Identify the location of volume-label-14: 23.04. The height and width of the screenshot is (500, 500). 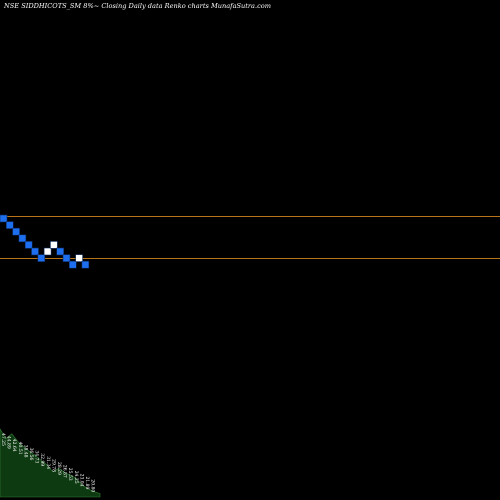
(81, 480).